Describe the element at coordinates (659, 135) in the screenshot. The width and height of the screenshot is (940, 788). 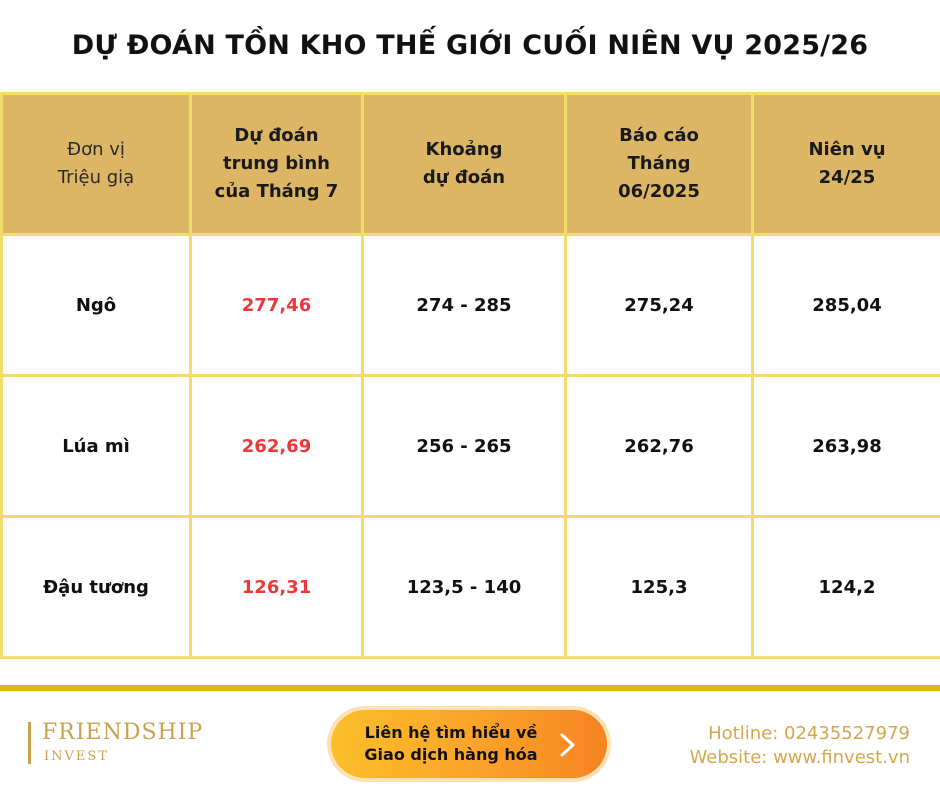
I see `header-report-line: Báo cáo` at that location.